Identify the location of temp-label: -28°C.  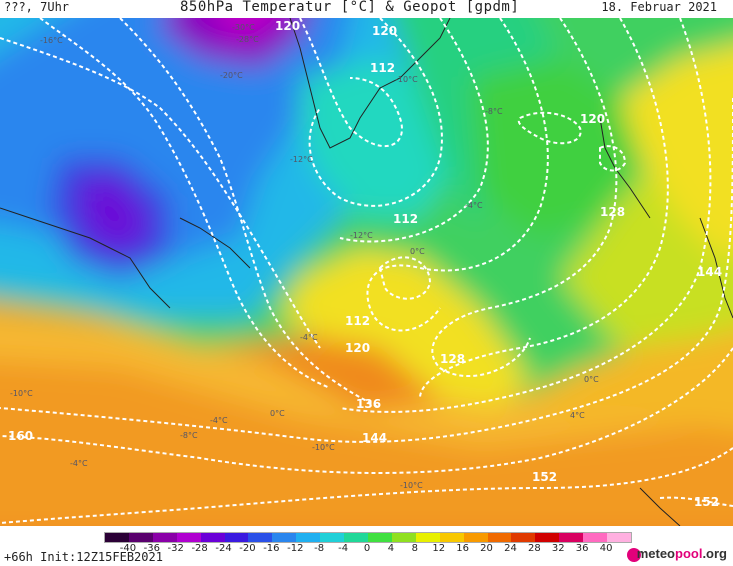
(247, 39).